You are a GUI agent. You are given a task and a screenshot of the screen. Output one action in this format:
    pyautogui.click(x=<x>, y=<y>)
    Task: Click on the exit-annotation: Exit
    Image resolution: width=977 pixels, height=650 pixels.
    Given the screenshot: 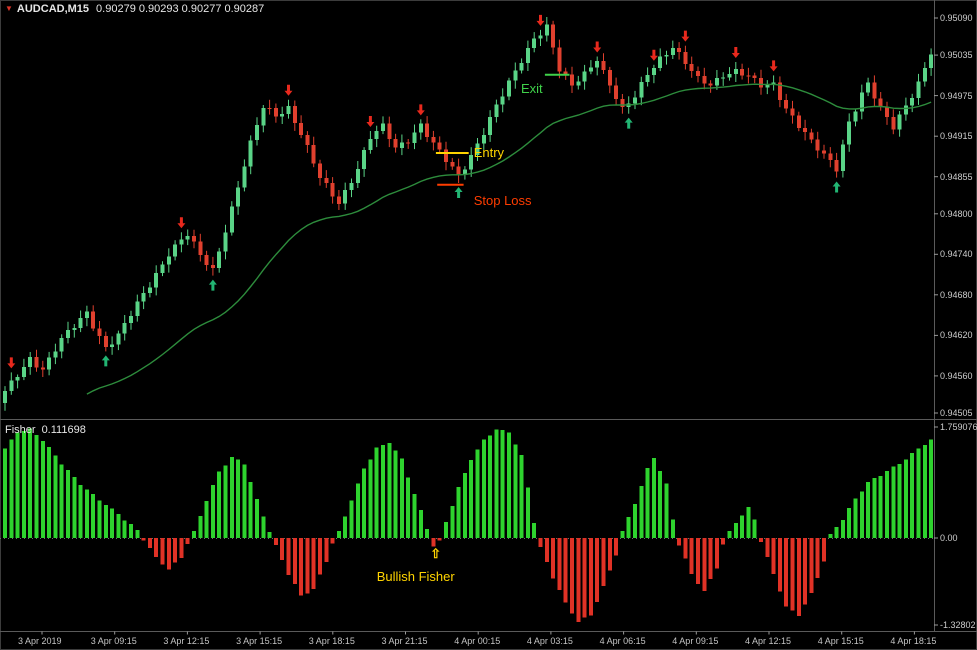 What is the action you would take?
    pyautogui.click(x=531, y=88)
    